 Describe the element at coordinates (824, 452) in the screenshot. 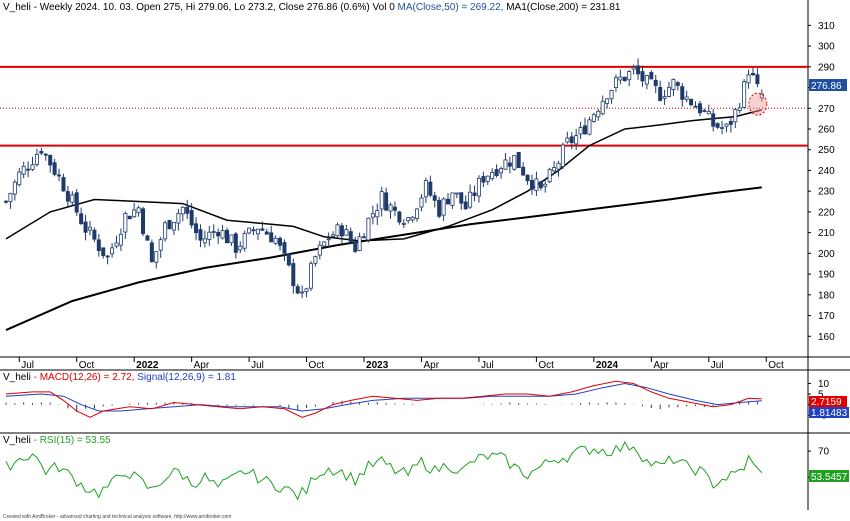

I see `rsi-tick-label: 70` at that location.